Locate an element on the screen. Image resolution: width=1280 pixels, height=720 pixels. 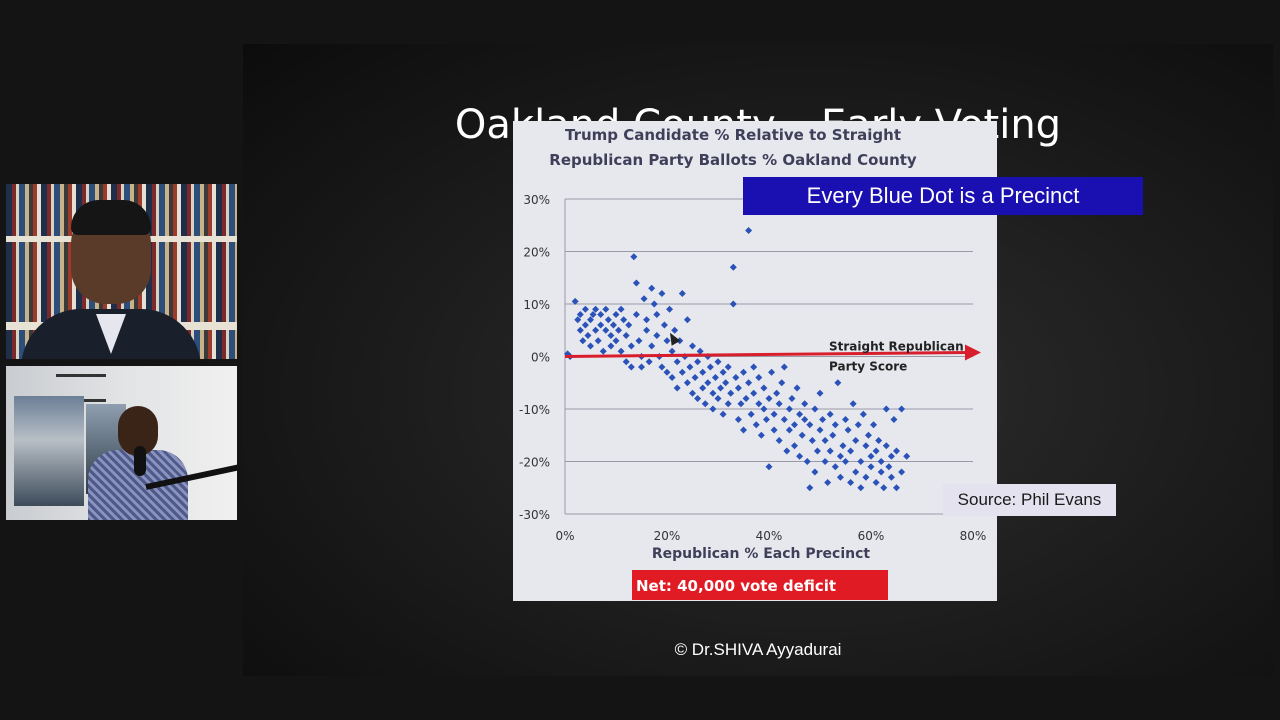
x-tick-label: 40% is located at coordinates (769, 536).